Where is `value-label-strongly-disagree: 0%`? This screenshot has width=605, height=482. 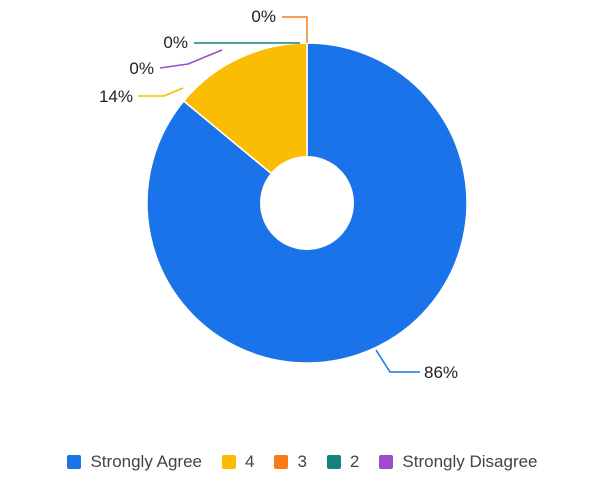 value-label-strongly-disagree: 0% is located at coordinates (141, 68).